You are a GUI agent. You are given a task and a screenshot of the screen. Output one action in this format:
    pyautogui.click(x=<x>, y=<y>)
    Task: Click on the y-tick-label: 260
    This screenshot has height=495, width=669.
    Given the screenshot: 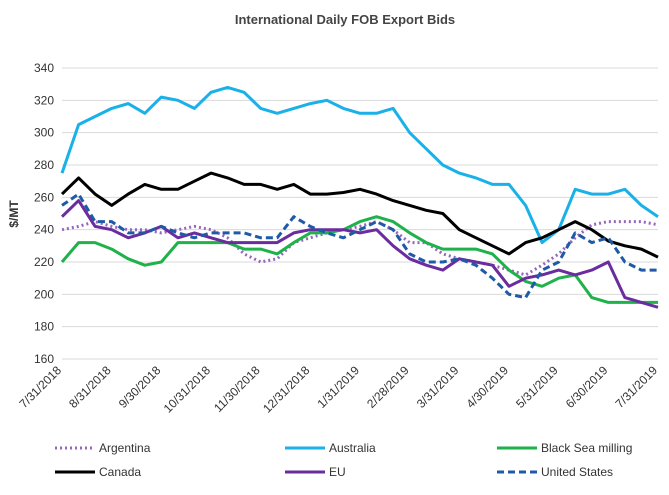 What is the action you would take?
    pyautogui.click(x=44, y=197)
    